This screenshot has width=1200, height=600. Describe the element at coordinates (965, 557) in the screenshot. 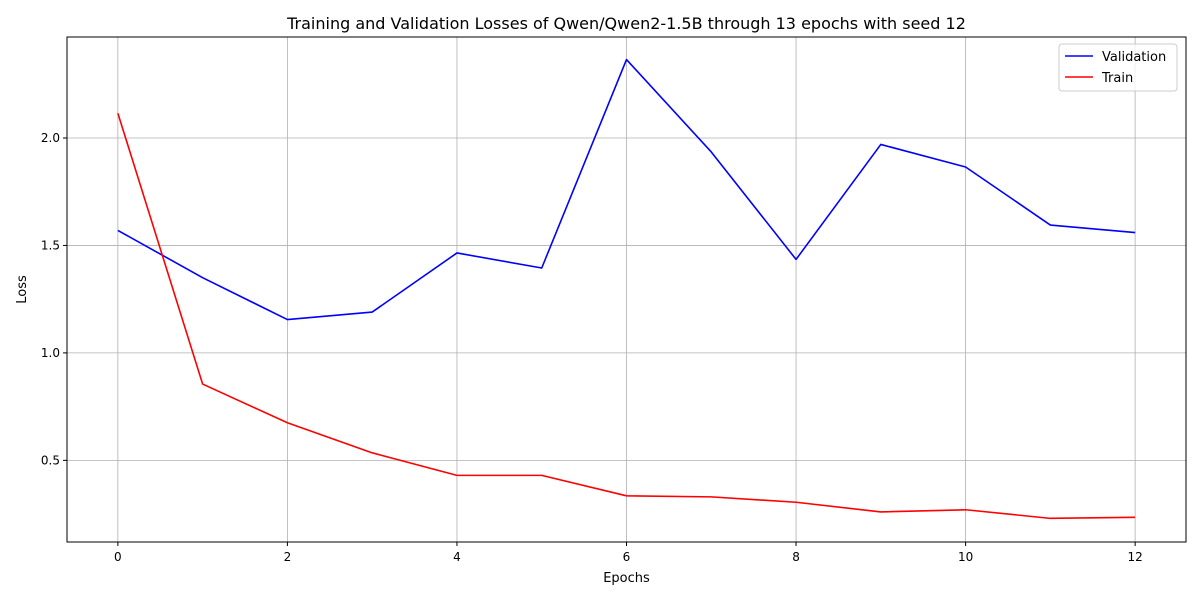

I see `x-tick-label: 10` at that location.